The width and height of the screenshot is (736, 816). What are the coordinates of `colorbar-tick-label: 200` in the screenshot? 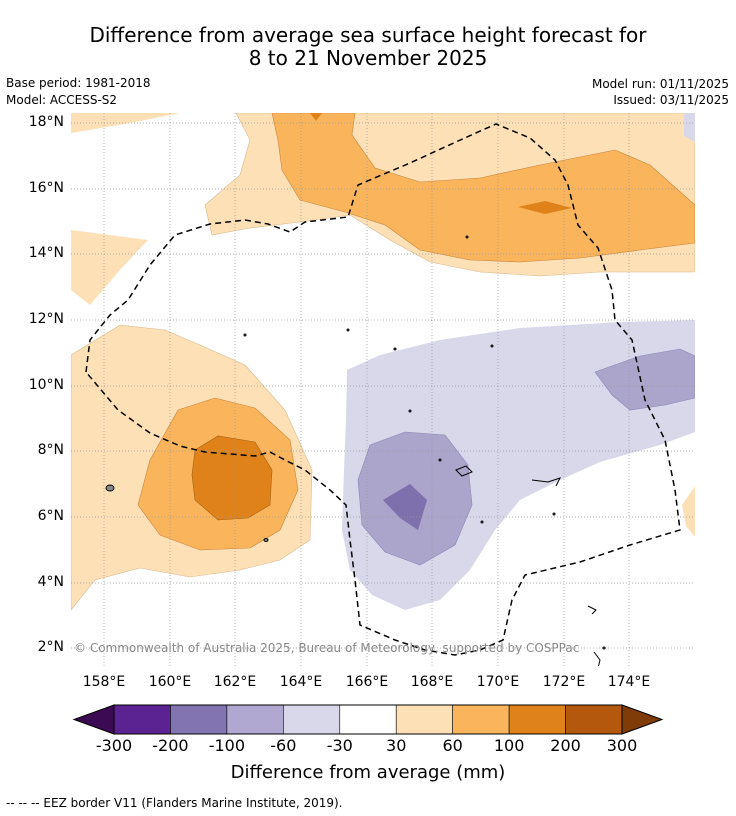 It's located at (565, 745).